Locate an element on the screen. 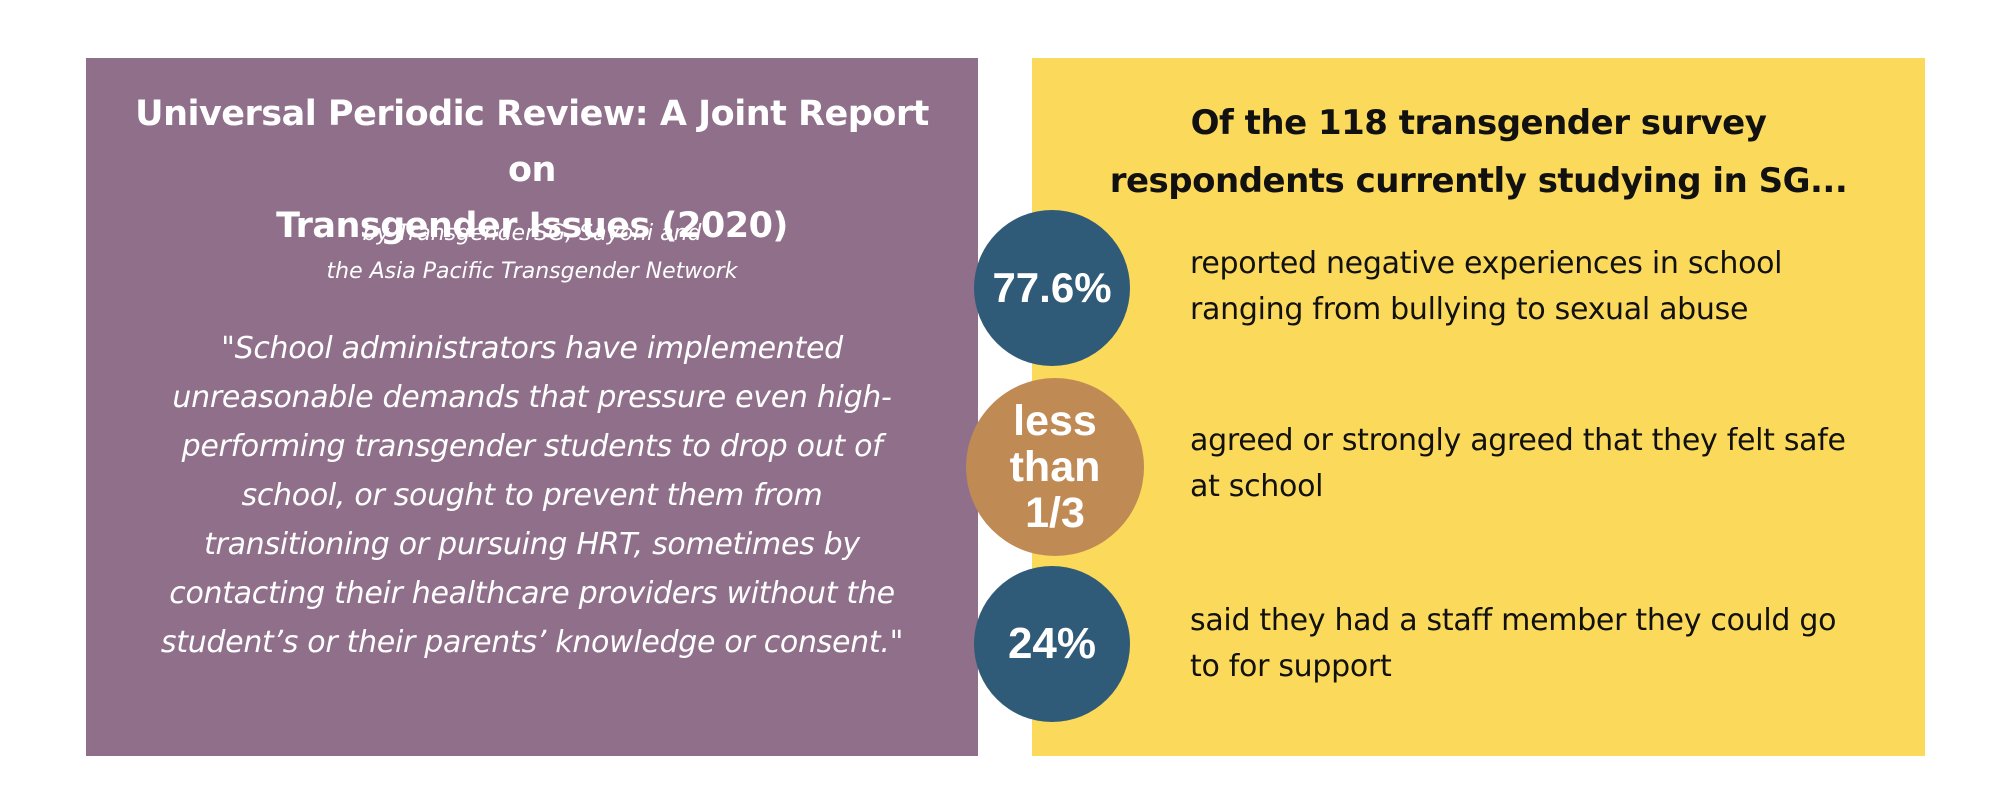 This screenshot has width=2000, height=812. survey-heading-line-1: Of the 118 transgender survey is located at coordinates (1478, 123).